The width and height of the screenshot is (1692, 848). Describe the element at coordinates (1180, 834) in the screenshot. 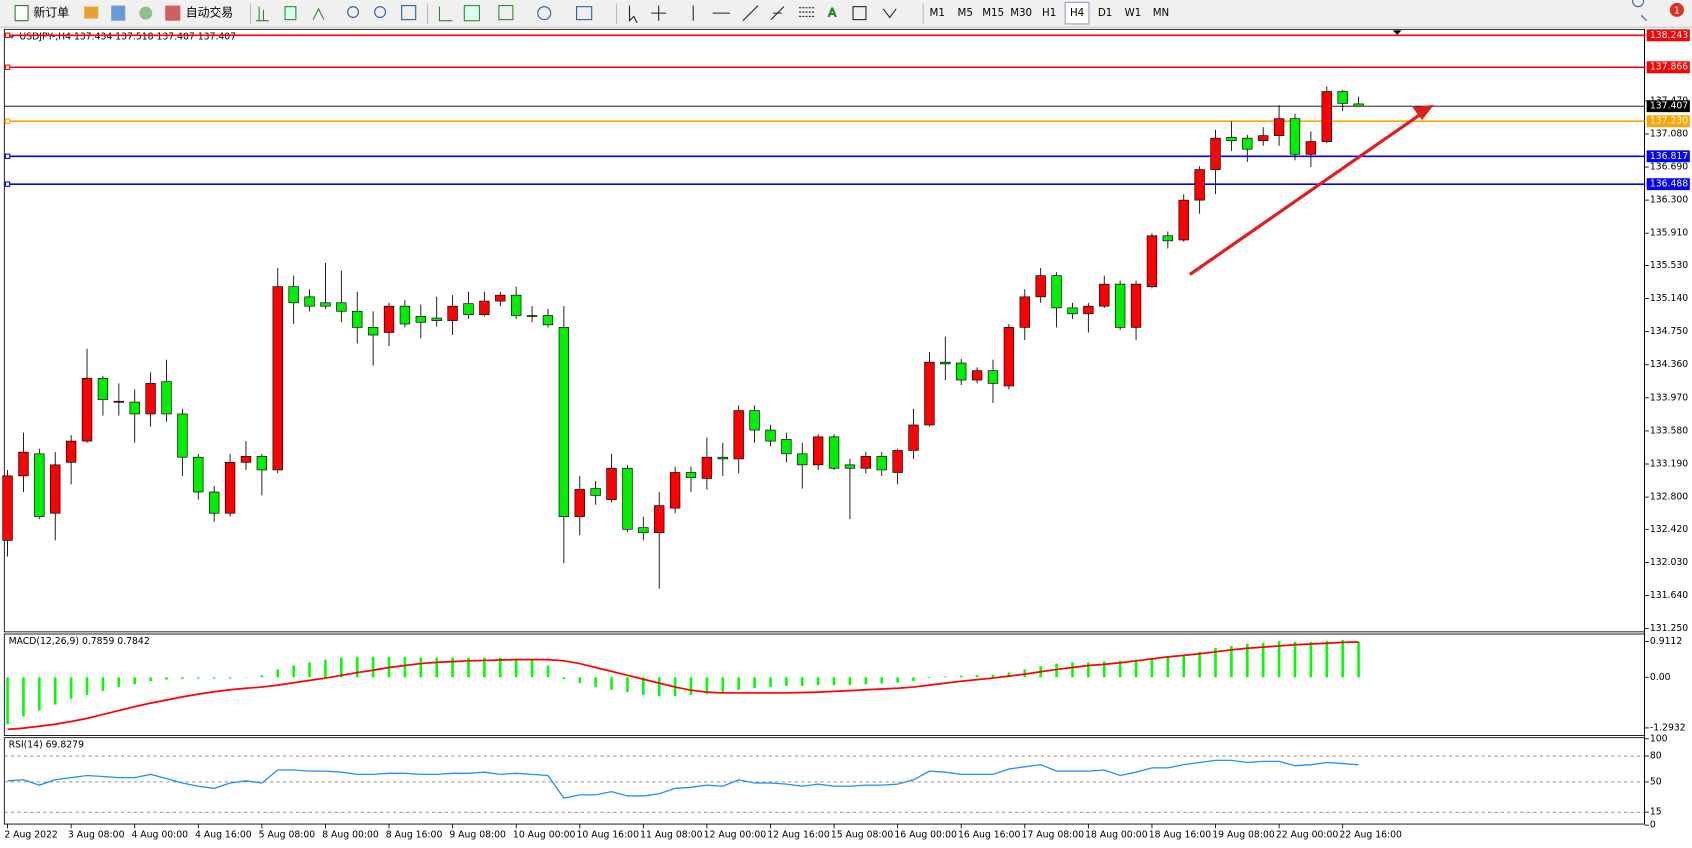

I see `x-tick-label: 18 Aug 16:00` at that location.